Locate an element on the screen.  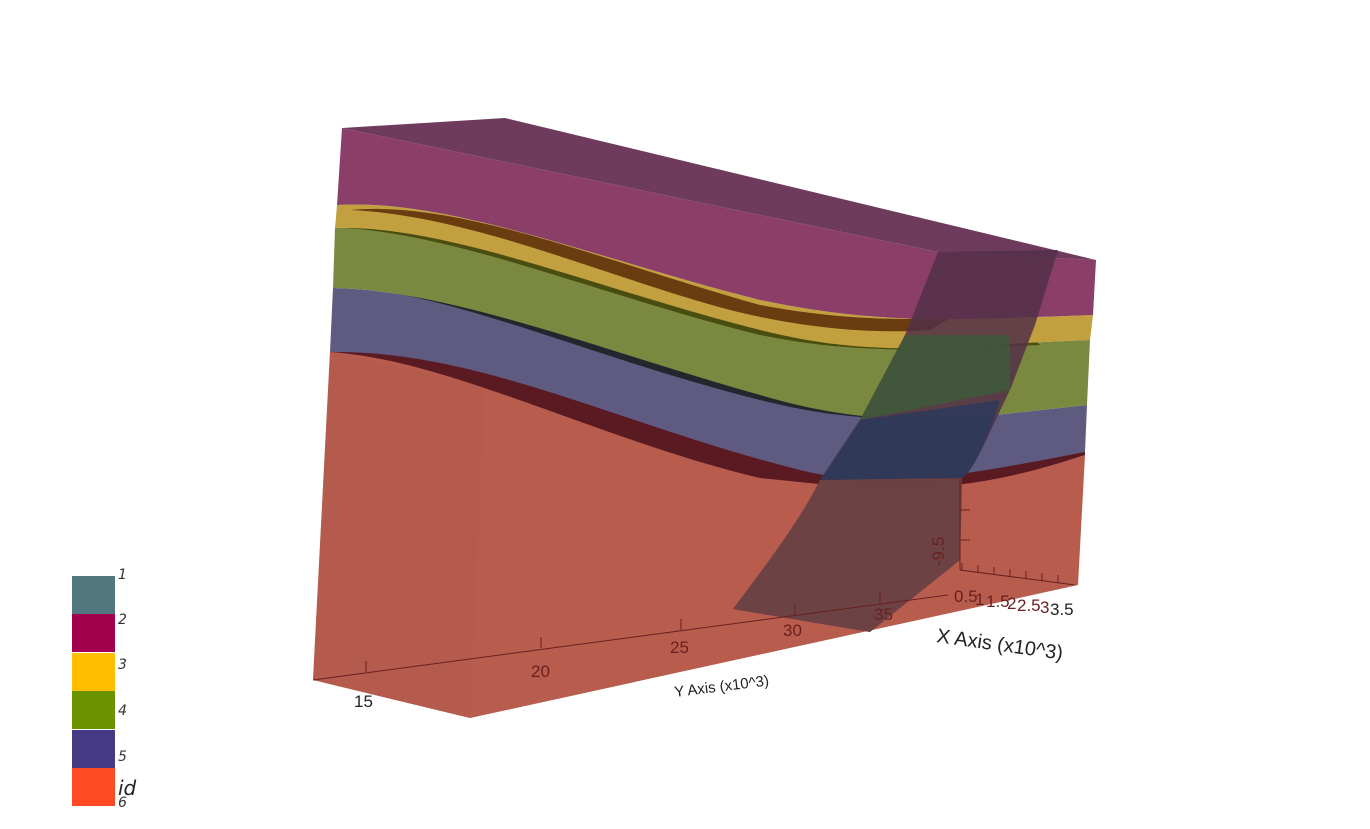
x-tick-label: 1.5 is located at coordinates (998, 601).